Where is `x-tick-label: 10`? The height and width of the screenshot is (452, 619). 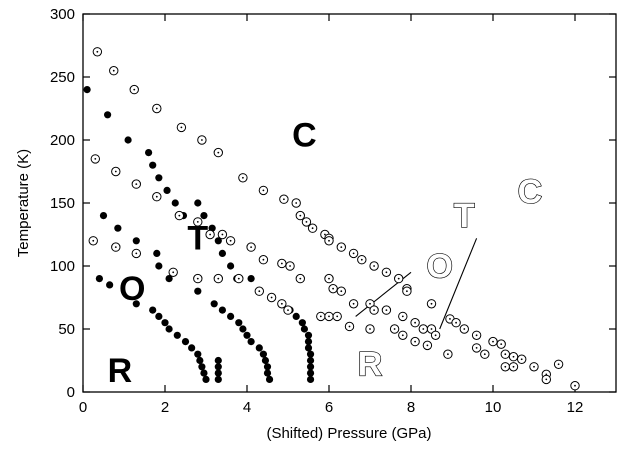
x-tick-label: 10 is located at coordinates (493, 407).